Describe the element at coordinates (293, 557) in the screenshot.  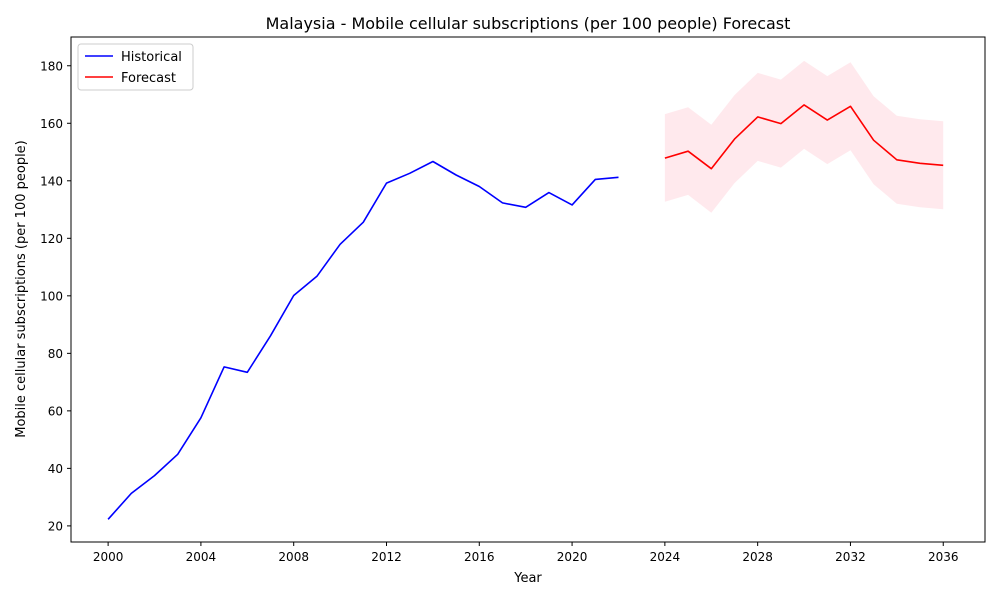
I see `x-tick-label: 2008` at that location.